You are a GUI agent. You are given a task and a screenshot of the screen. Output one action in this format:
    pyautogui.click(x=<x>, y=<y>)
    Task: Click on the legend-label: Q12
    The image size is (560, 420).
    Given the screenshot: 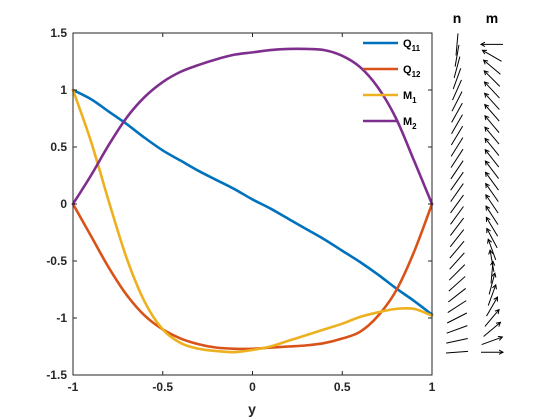 What is the action you would take?
    pyautogui.click(x=412, y=71)
    